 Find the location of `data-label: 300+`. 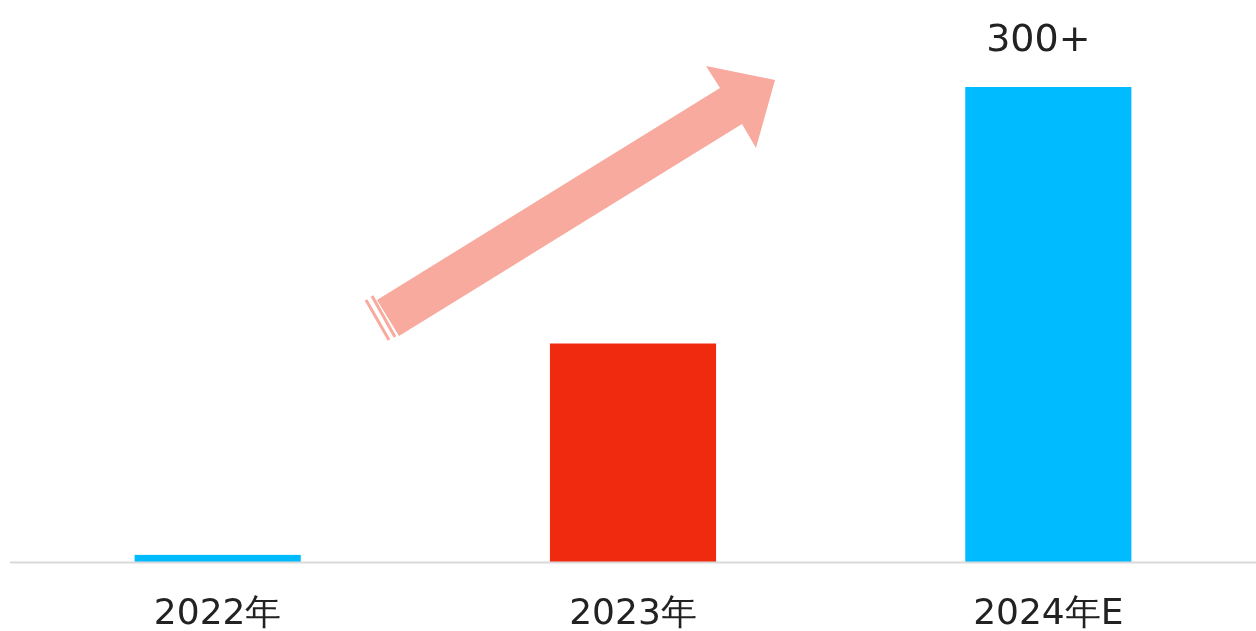

data-label: 300+ is located at coordinates (1038, 38).